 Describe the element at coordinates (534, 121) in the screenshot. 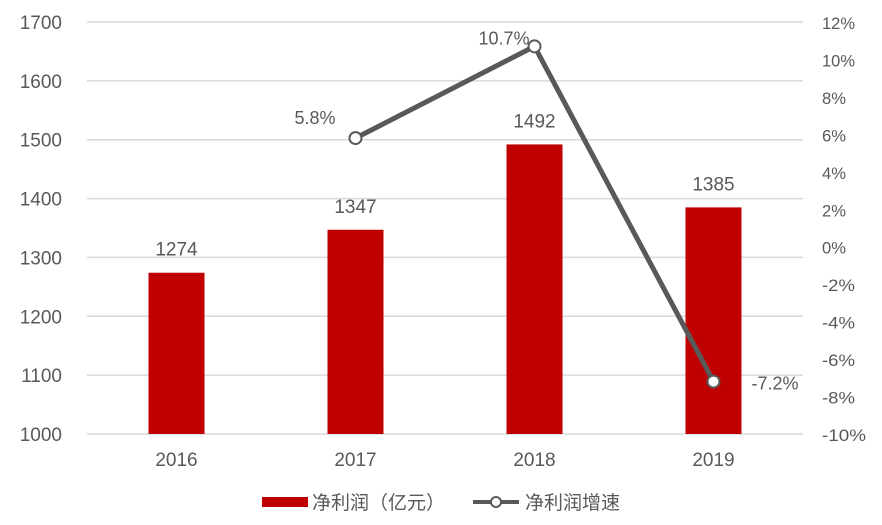

I see `bar-value-label: 1492` at that location.